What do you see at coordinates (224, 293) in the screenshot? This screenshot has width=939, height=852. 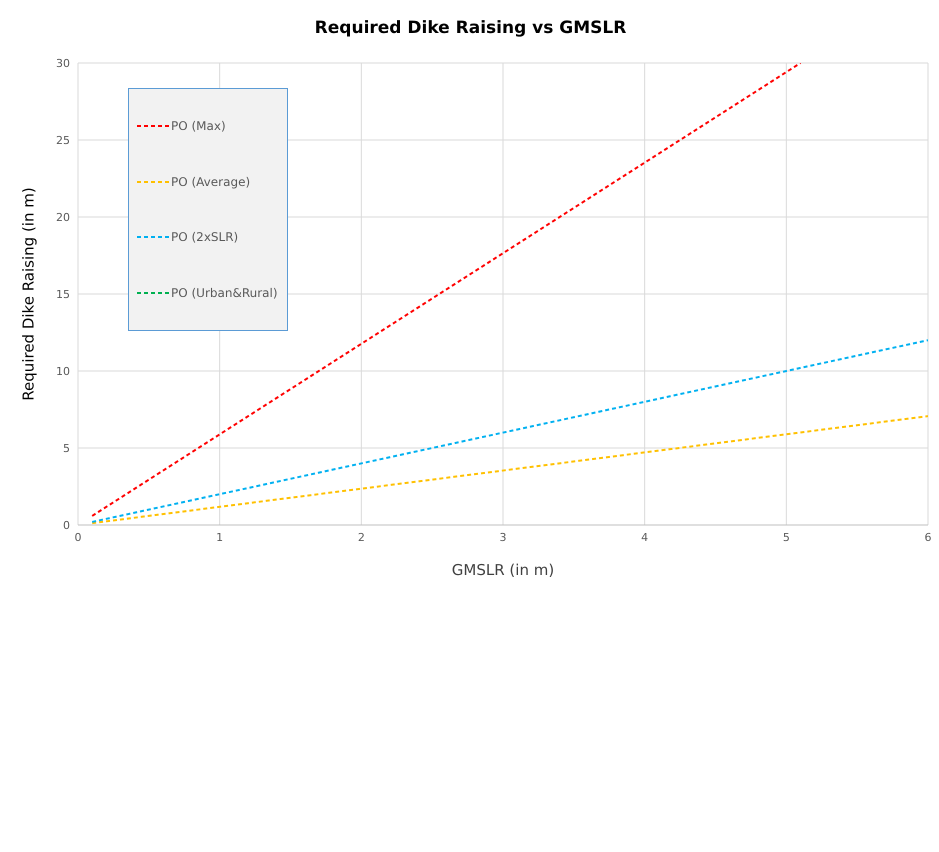 I see `legend-label: PO (Urban&Rural)` at bounding box center [224, 293].